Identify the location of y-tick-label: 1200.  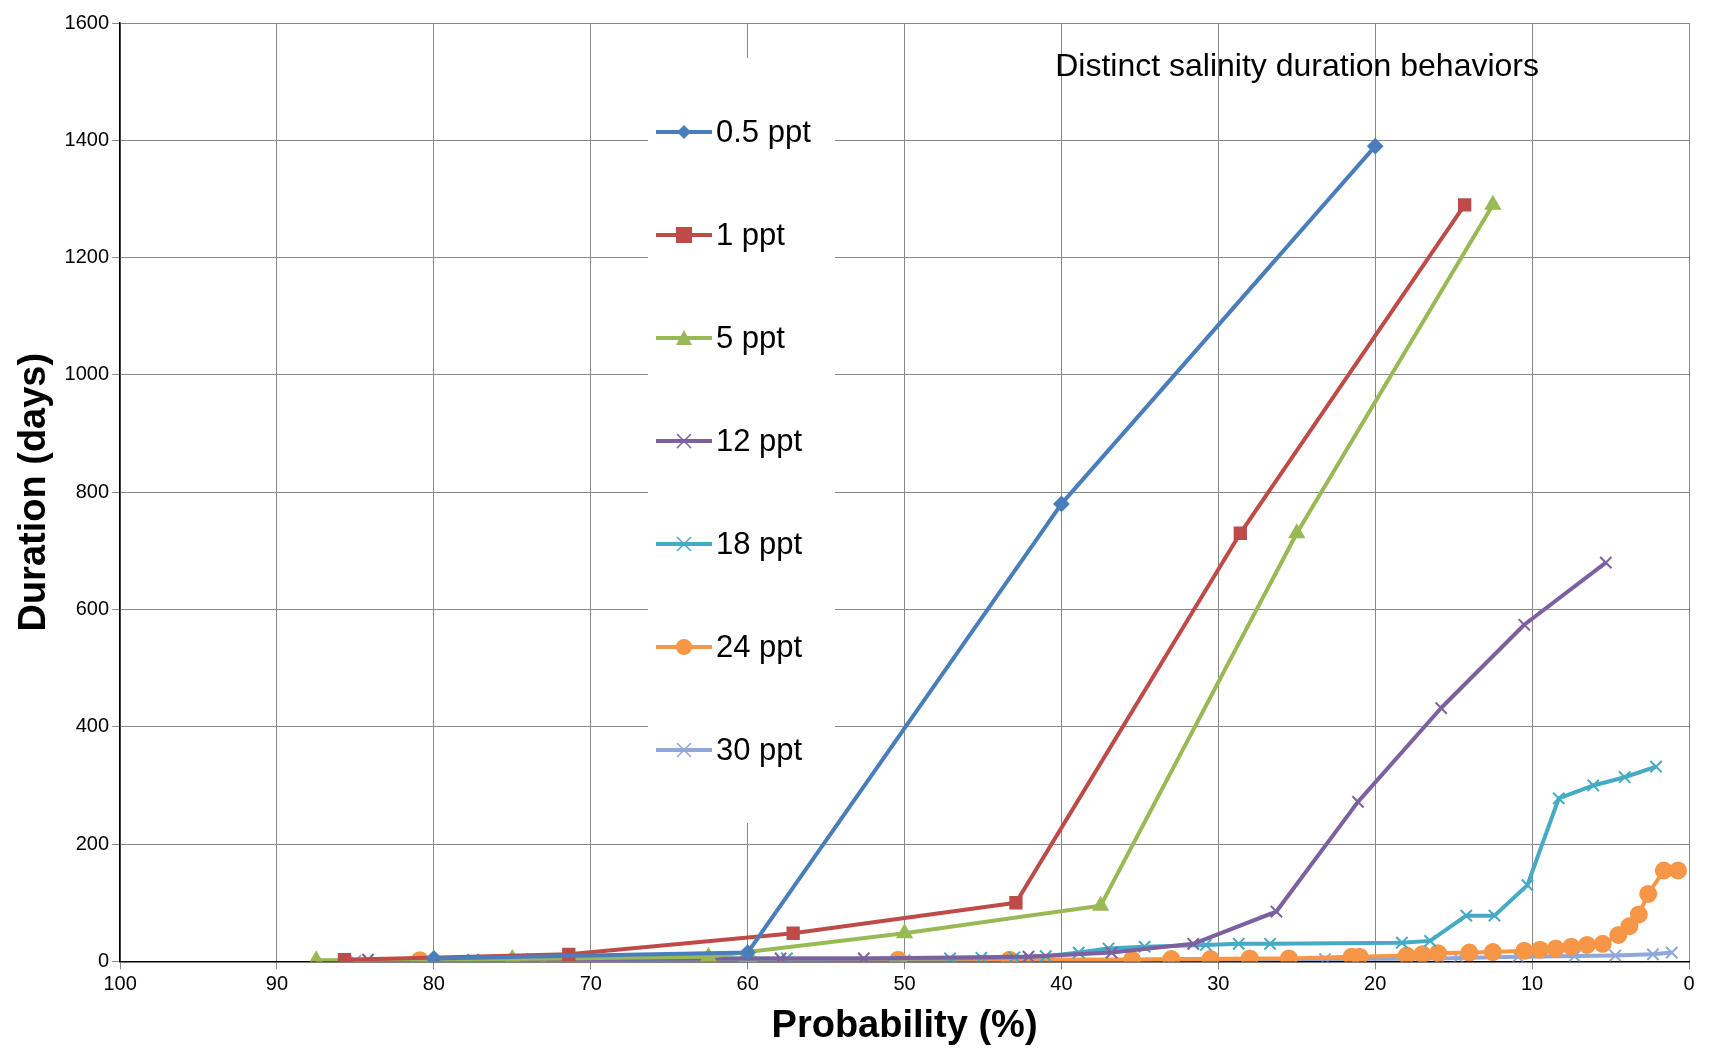
(87, 256).